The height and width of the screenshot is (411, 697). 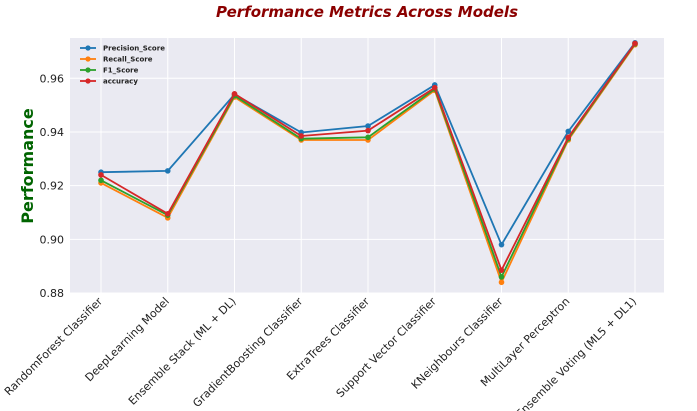 What do you see at coordinates (576, 353) in the screenshot?
I see `x-tick-label: Ensemble Voting (ML5 + DL1)` at bounding box center [576, 353].